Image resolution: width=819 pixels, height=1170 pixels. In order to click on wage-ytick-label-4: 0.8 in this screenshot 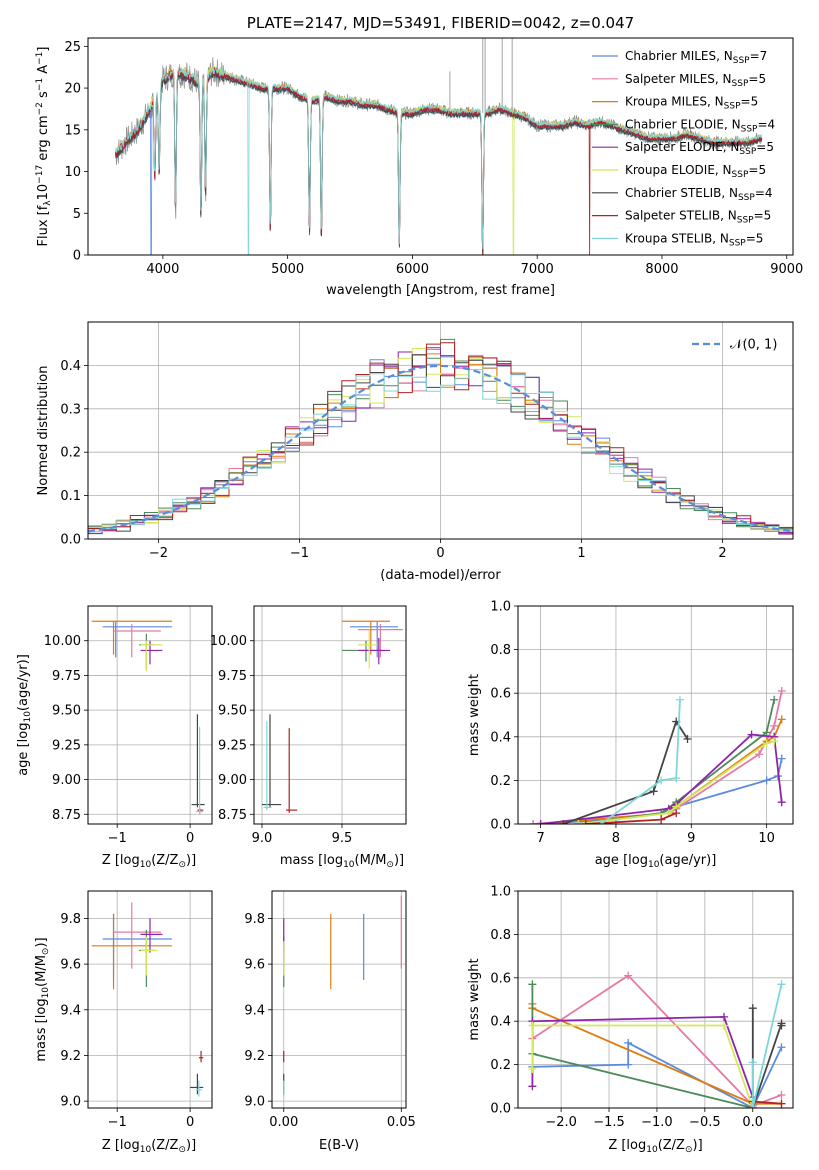, I will do `click(500, 650)`.